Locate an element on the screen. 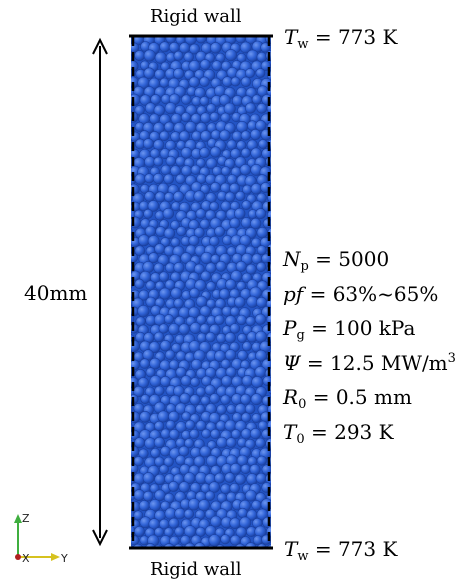 This screenshot has height=585, width=469. symbol: pf is located at coordinates (293, 293).